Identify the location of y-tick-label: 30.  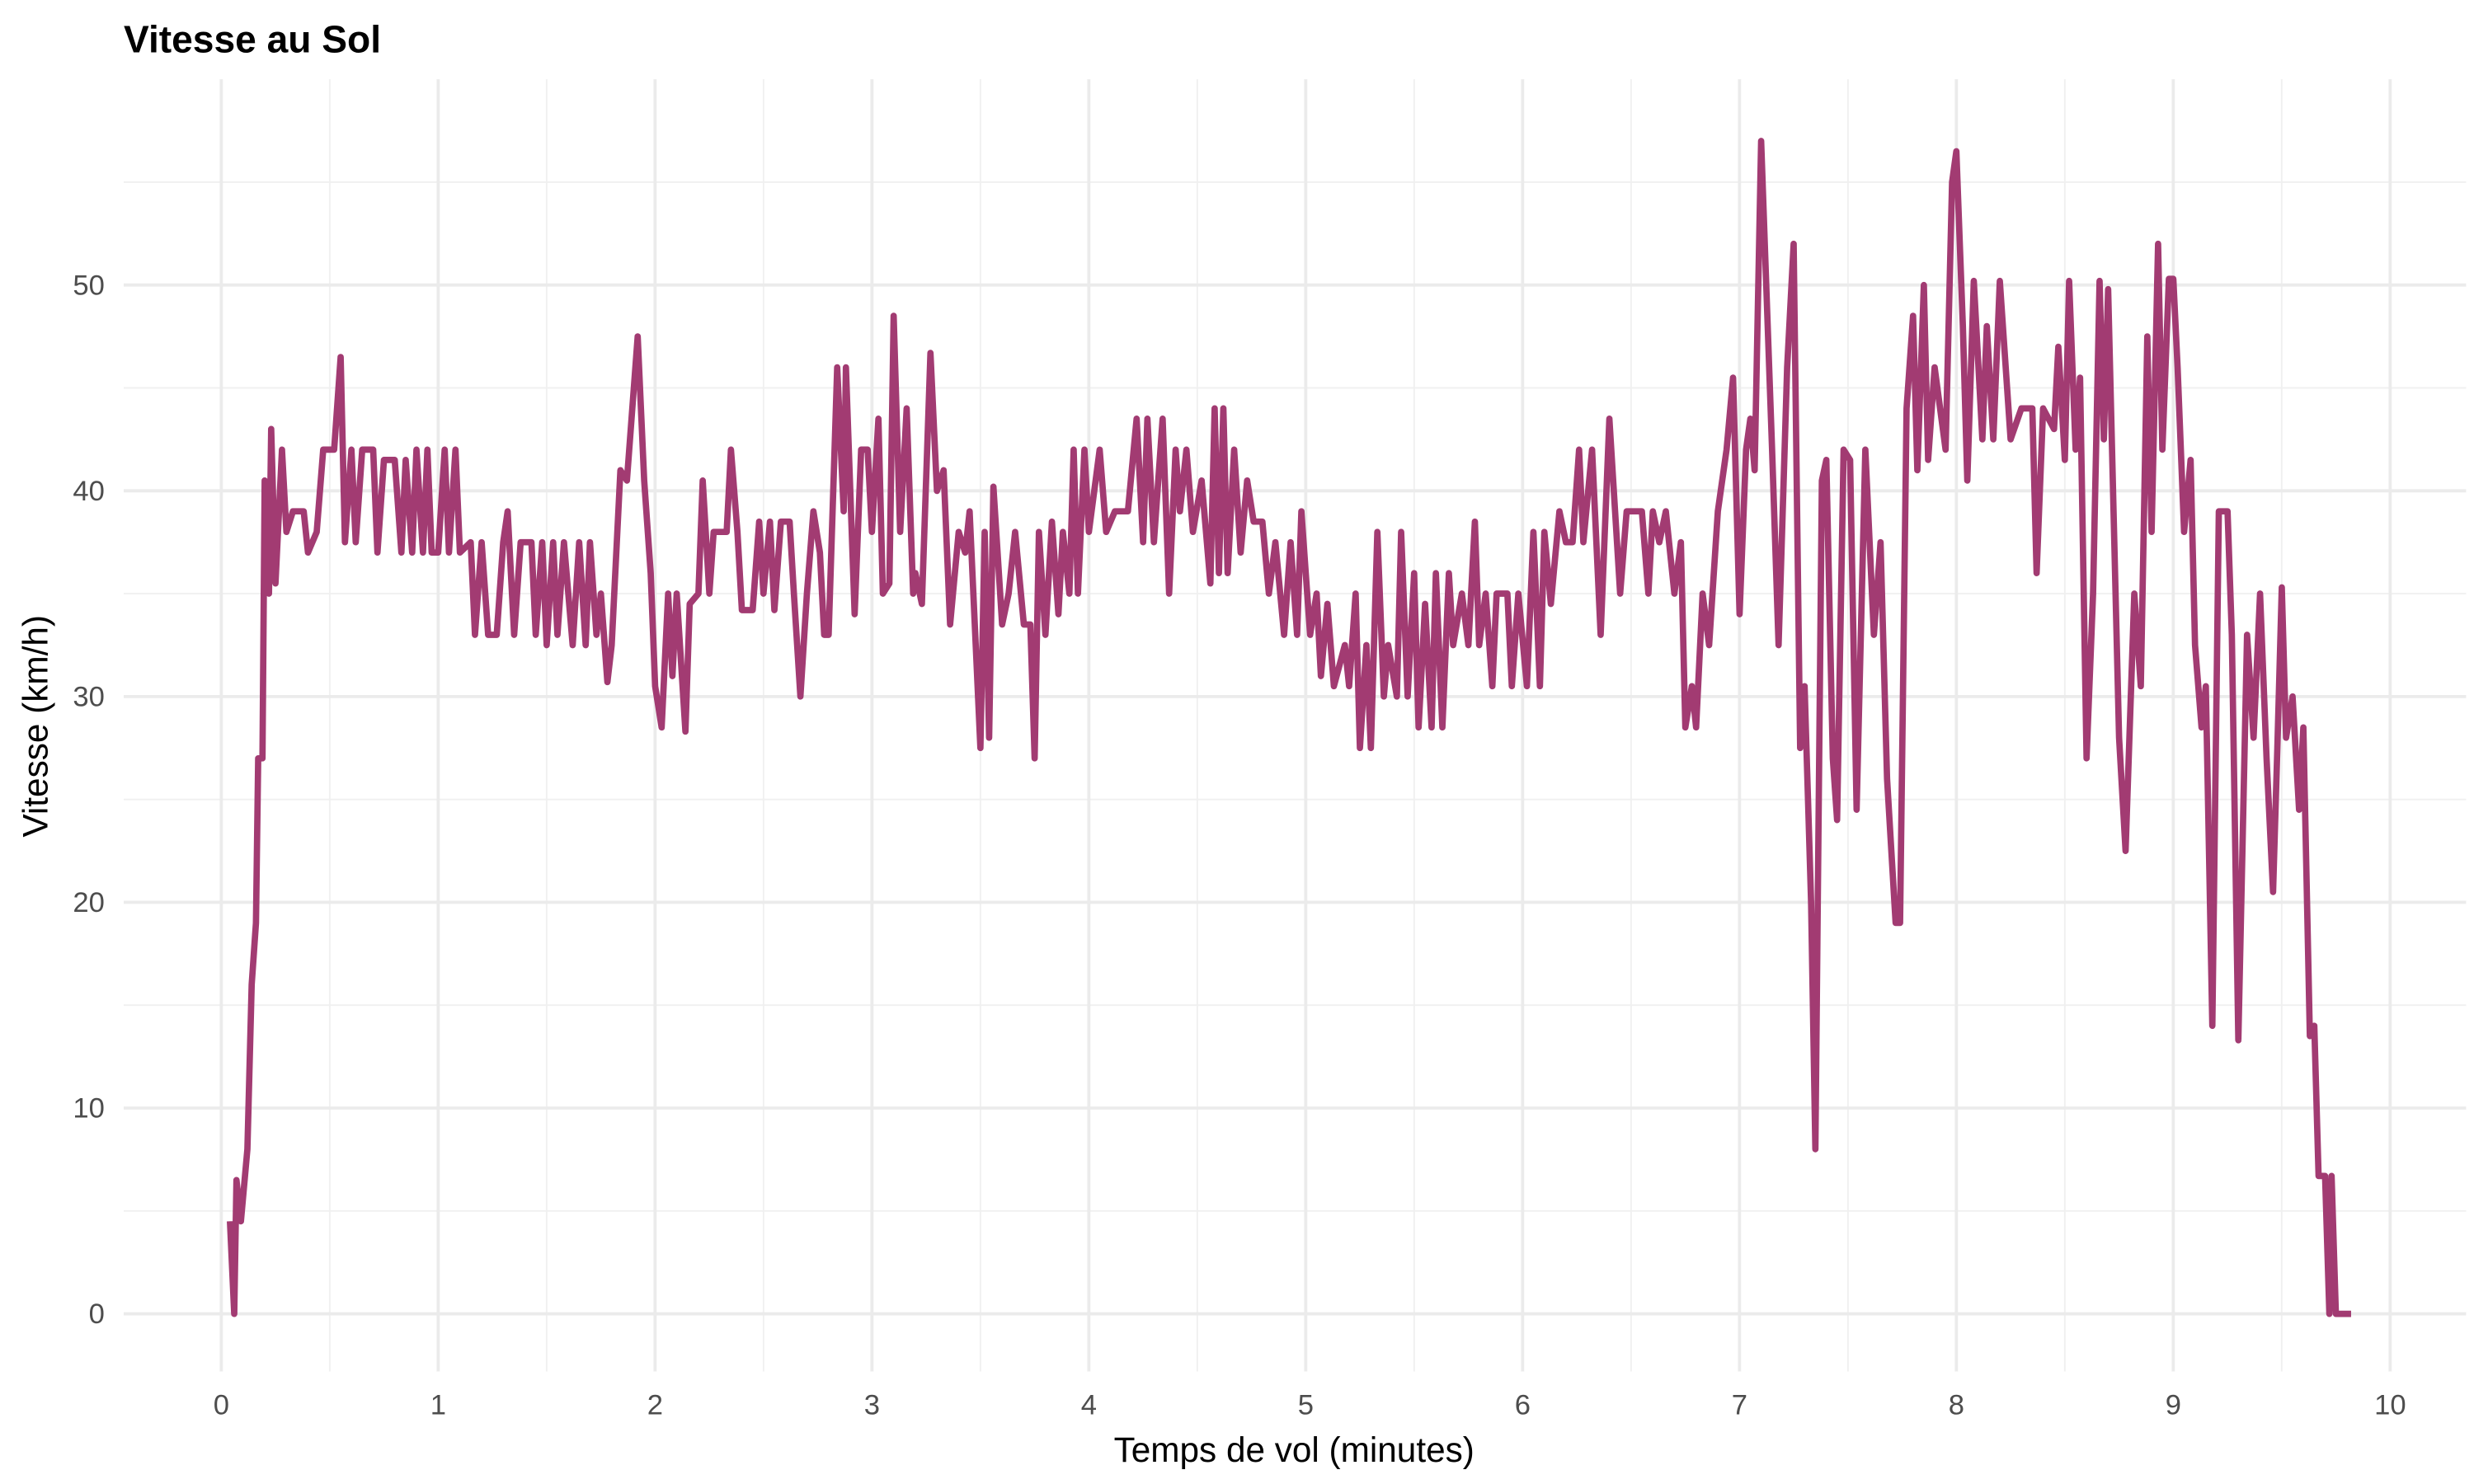
(89, 696).